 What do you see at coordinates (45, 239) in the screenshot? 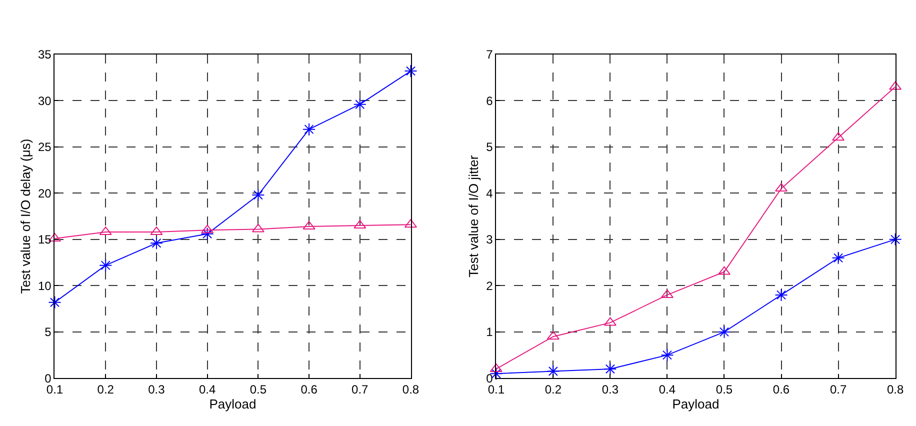
I see `y-tick-label: 15` at bounding box center [45, 239].